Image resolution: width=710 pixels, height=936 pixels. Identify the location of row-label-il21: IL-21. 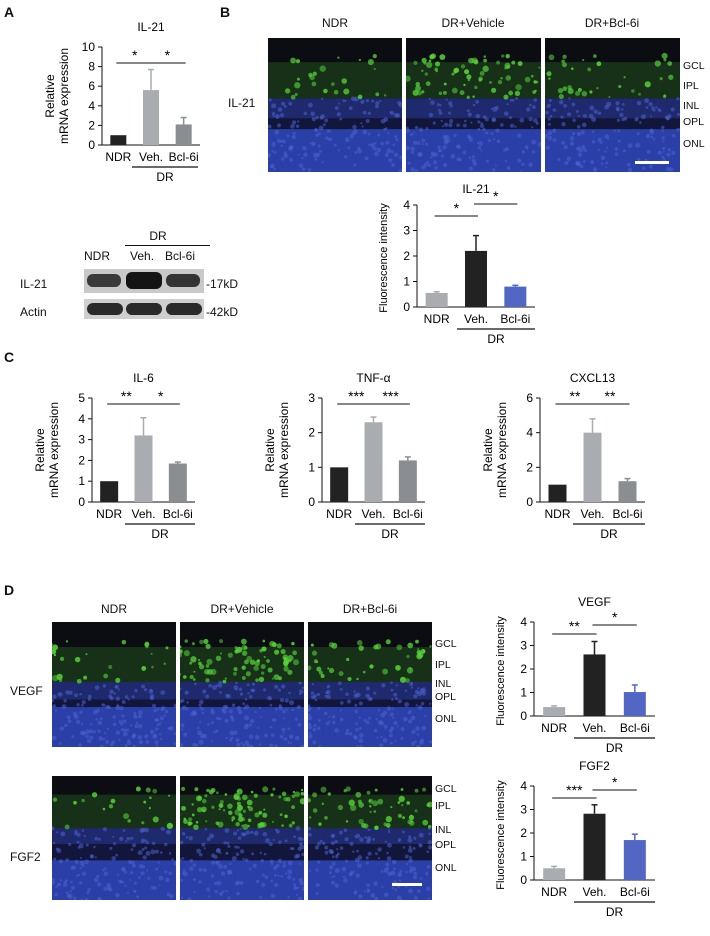
(242, 103).